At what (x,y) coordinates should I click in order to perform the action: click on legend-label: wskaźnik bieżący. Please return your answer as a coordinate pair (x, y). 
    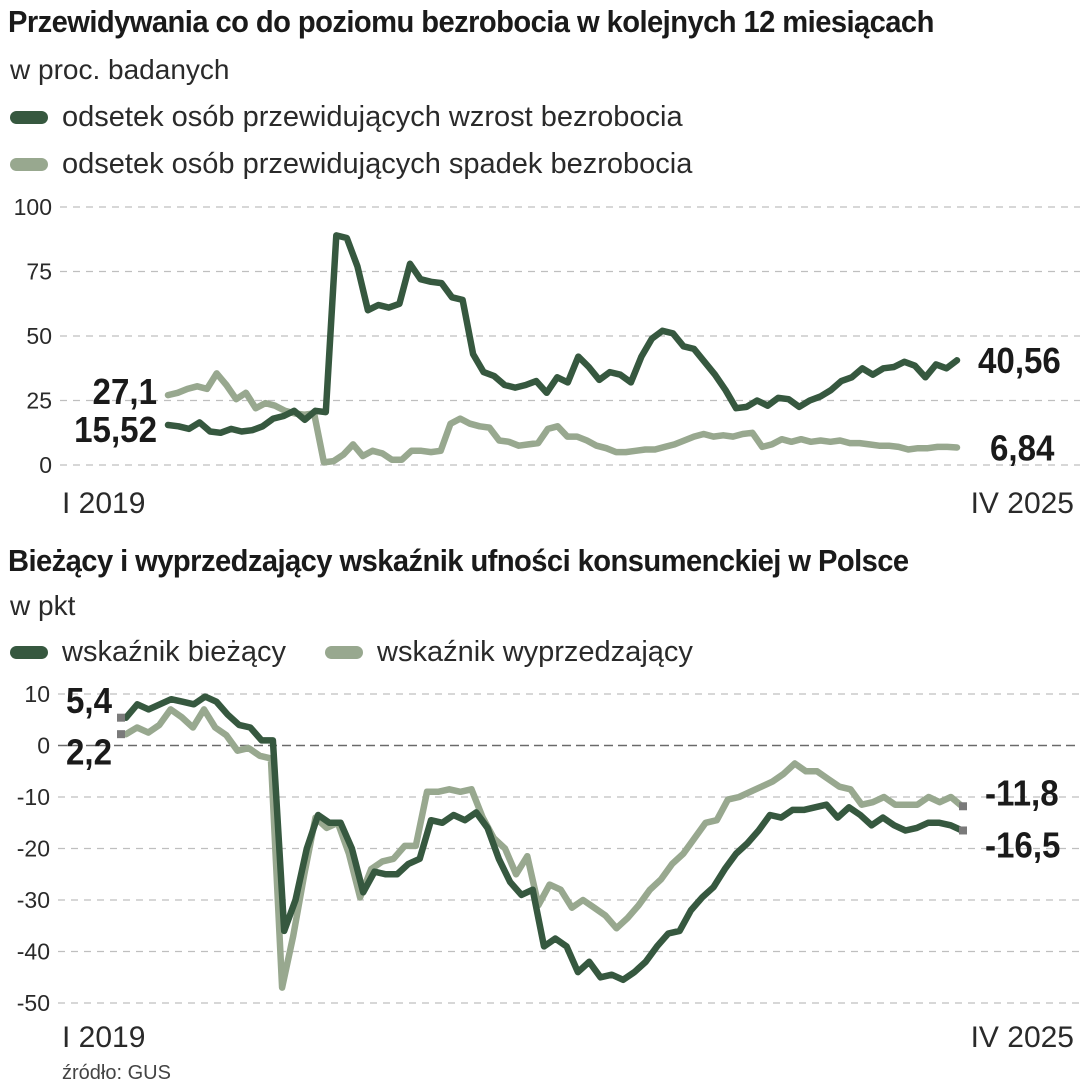
    Looking at the image, I should click on (174, 652).